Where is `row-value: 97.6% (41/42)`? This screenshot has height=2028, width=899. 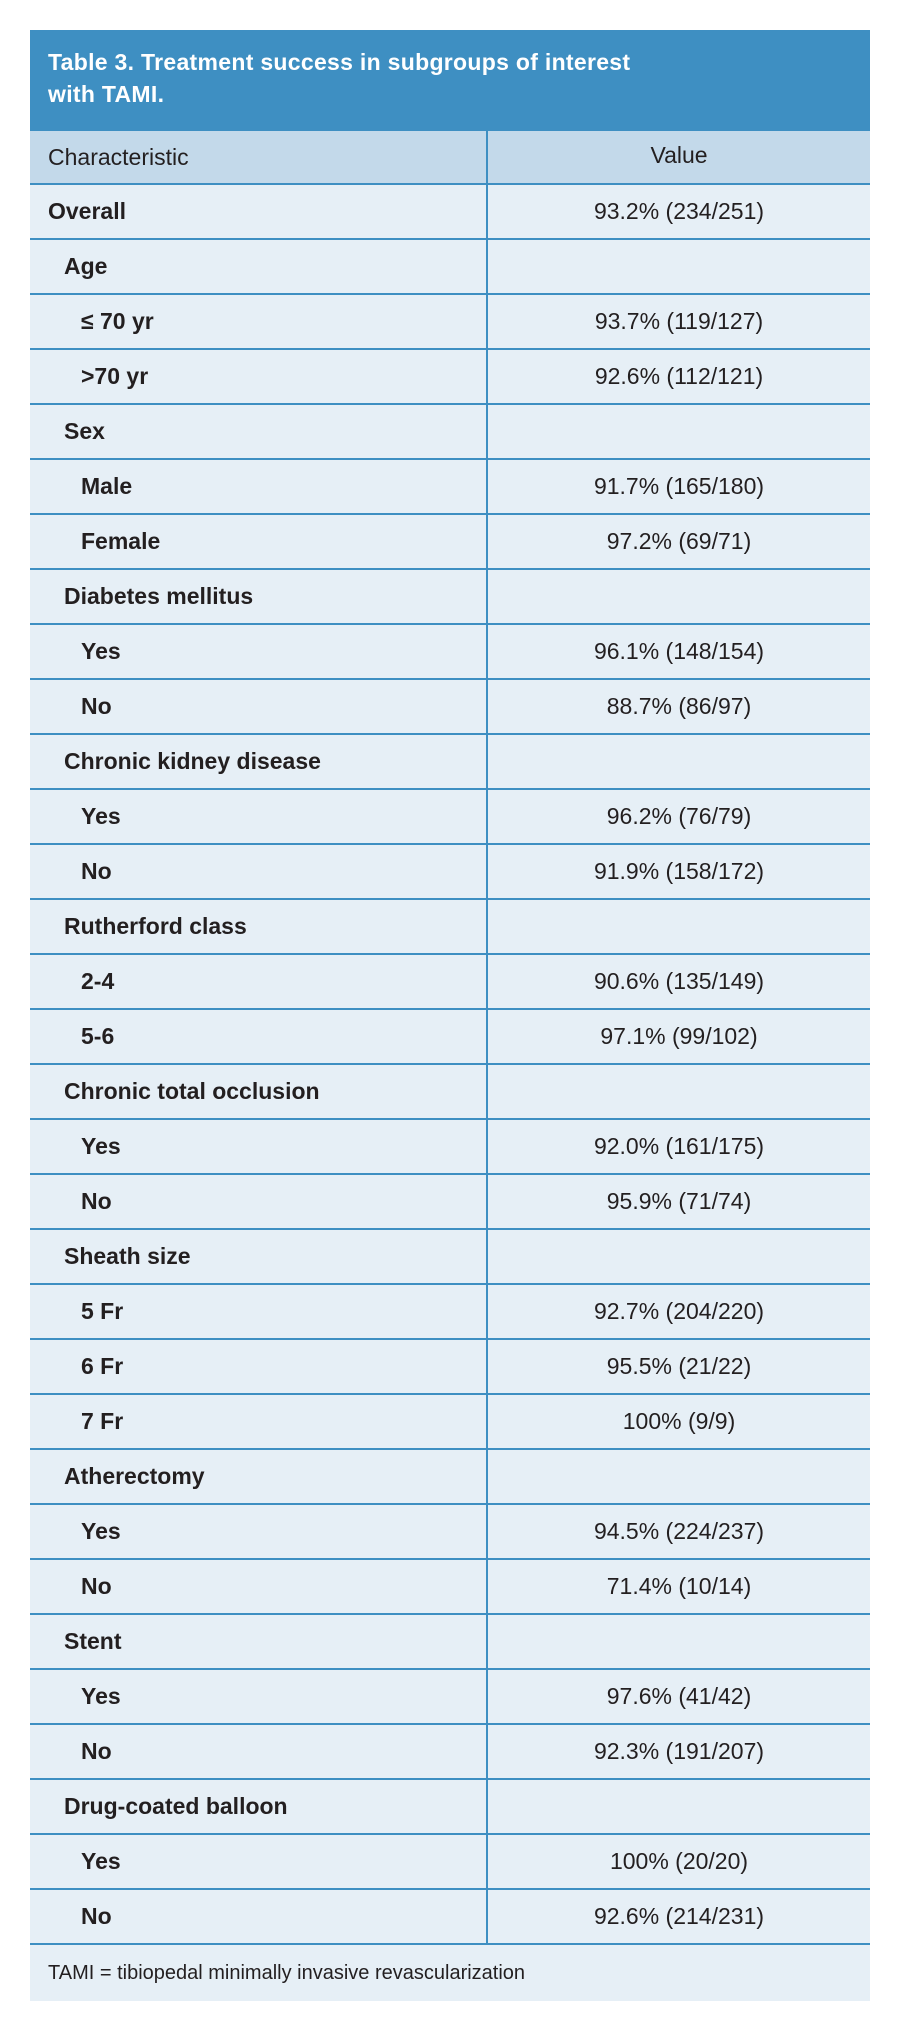
row-value: 97.6% (41/42) is located at coordinates (679, 1696).